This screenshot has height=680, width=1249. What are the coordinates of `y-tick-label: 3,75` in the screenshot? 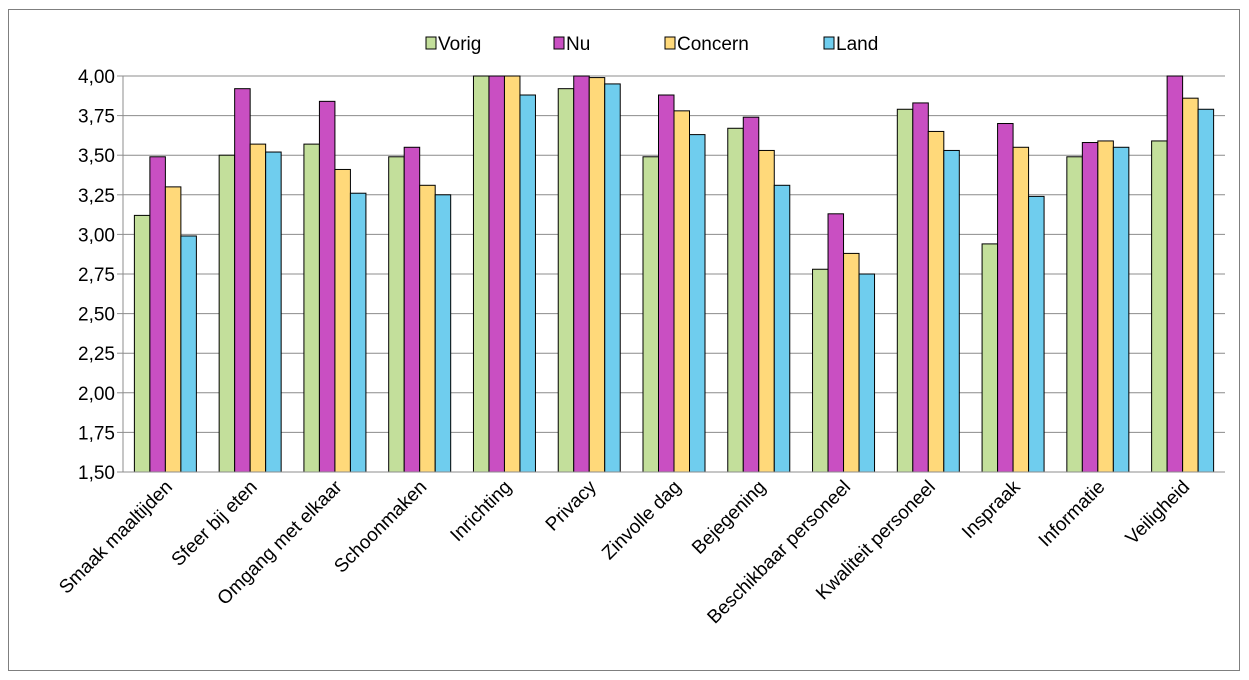 It's located at (96, 117).